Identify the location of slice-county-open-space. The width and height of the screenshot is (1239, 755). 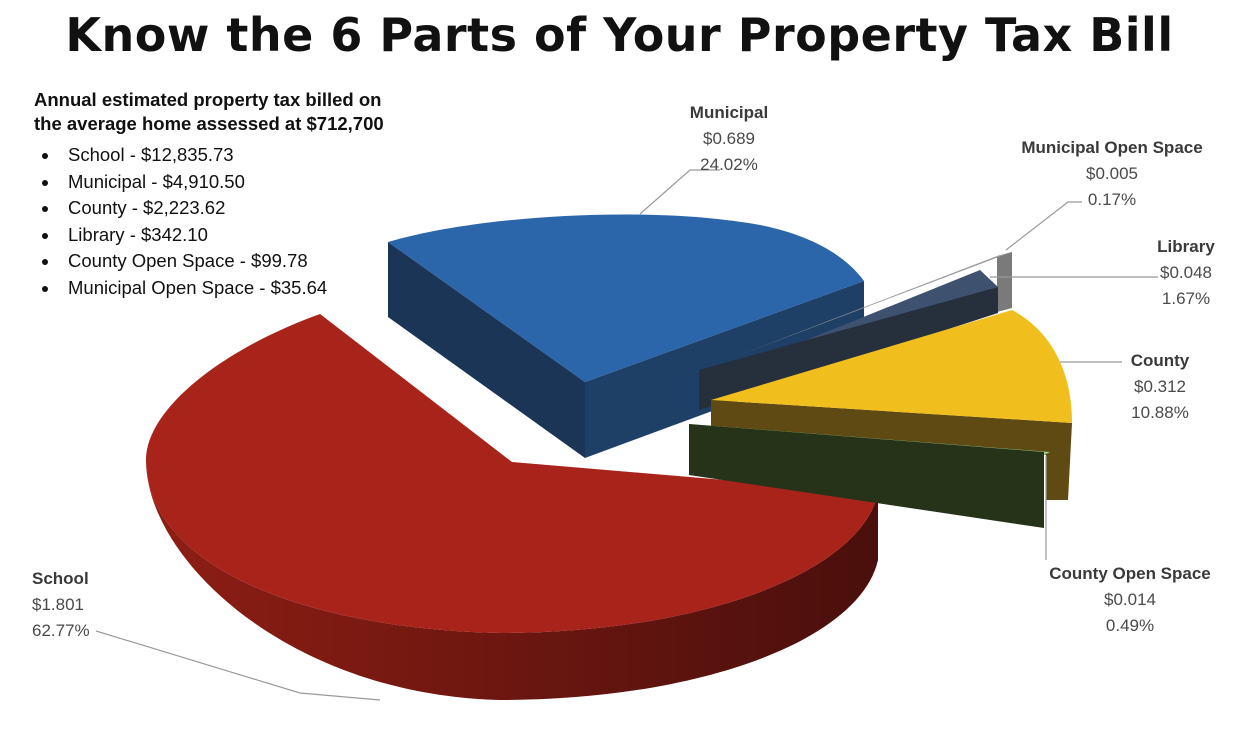
(869, 476).